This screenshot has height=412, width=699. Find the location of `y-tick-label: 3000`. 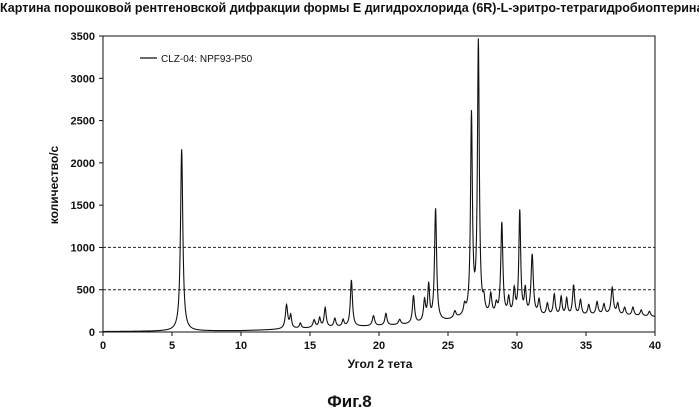

y-tick-label: 3000 is located at coordinates (83, 79).